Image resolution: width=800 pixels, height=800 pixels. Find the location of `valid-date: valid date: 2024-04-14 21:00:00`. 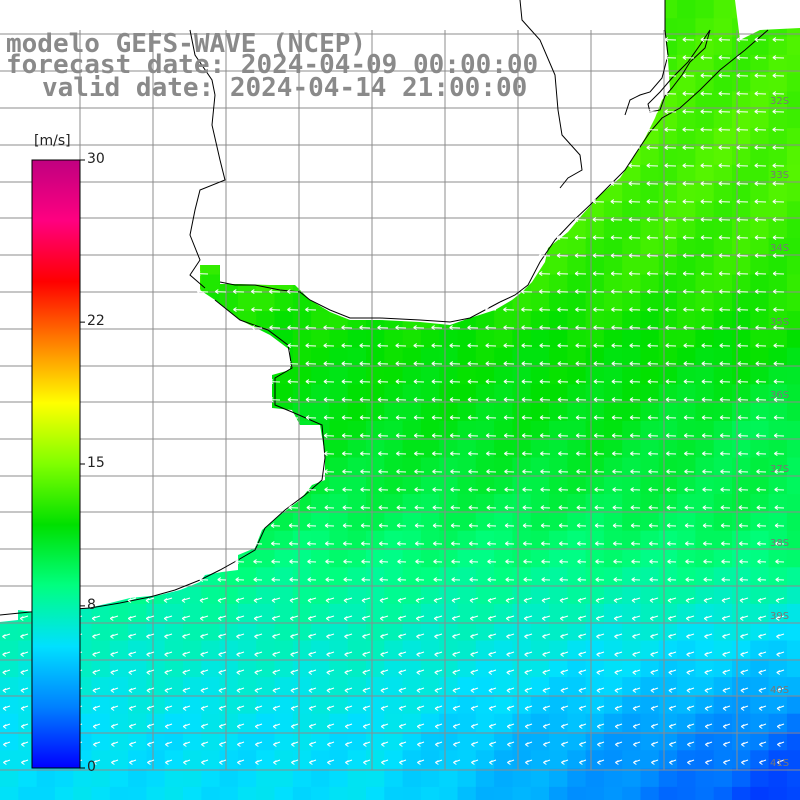

valid-date: valid date: 2024-04-14 21:00:00 is located at coordinates (285, 88).